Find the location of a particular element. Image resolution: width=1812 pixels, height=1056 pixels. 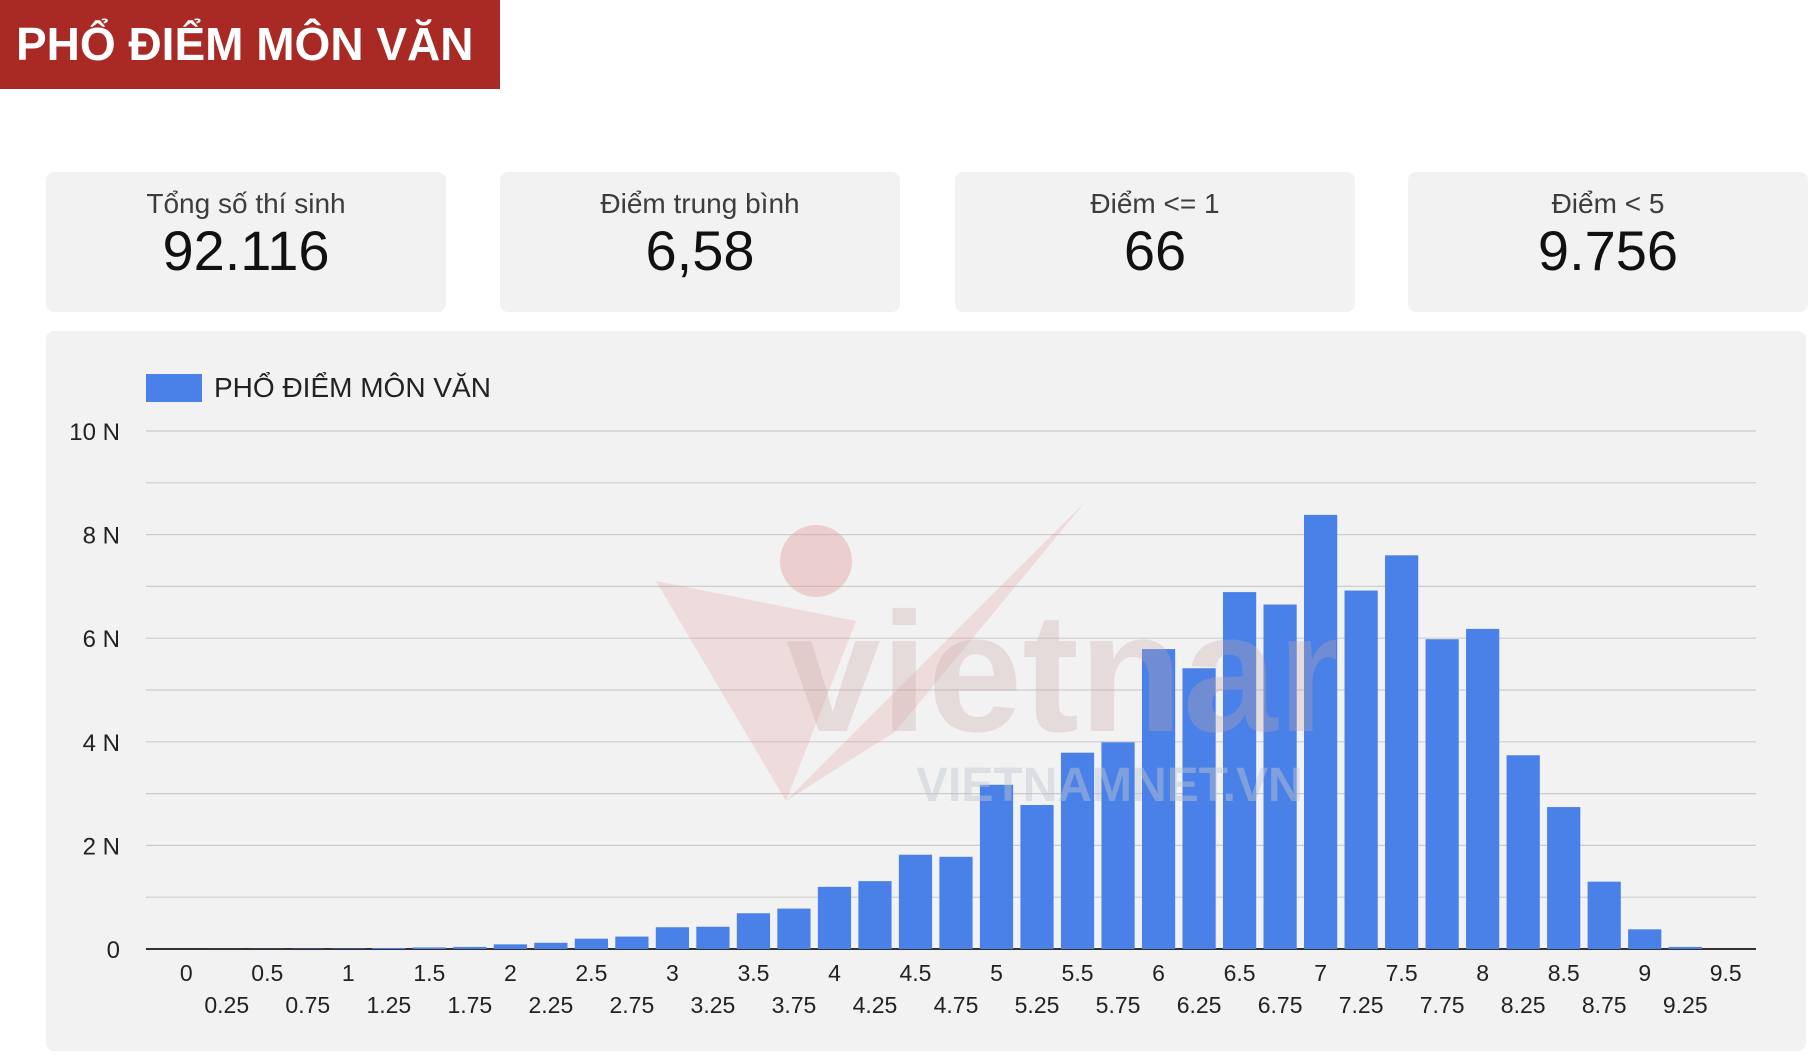

bar-1.25 is located at coordinates (389, 948).